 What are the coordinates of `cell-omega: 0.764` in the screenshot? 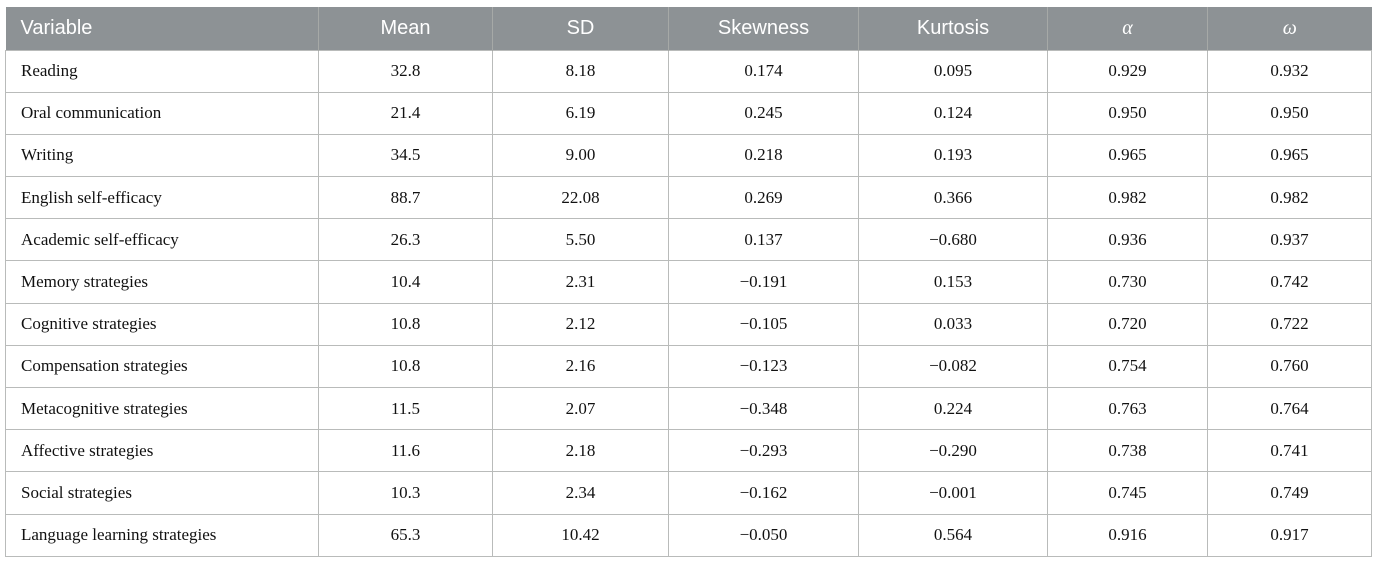 It's located at (1289, 408).